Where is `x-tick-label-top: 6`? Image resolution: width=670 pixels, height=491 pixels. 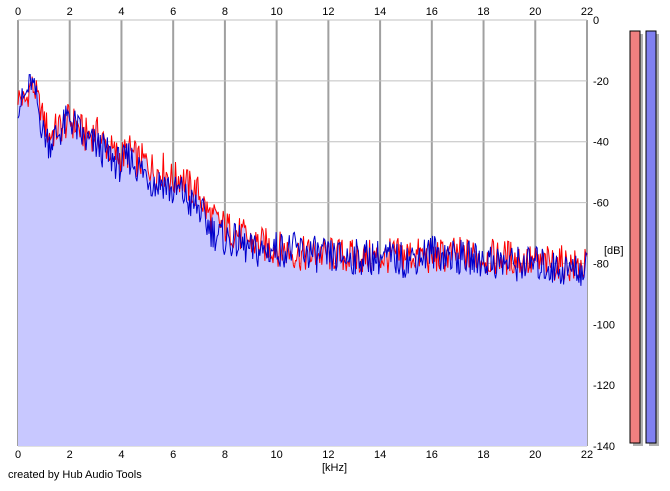
x-tick-label-top: 6 is located at coordinates (173, 12).